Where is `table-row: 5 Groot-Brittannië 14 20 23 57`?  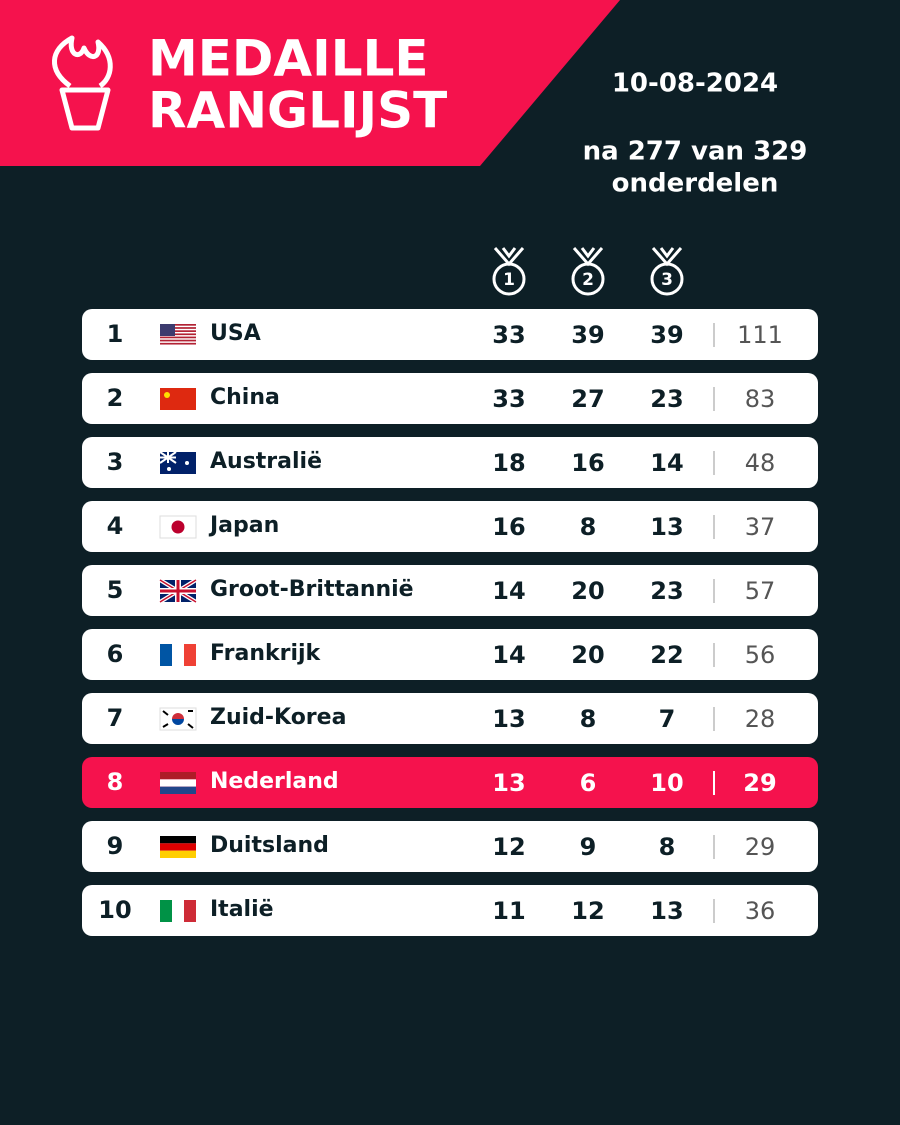
table-row: 5 Groot-Brittannië 14 20 23 57 is located at coordinates (450, 590).